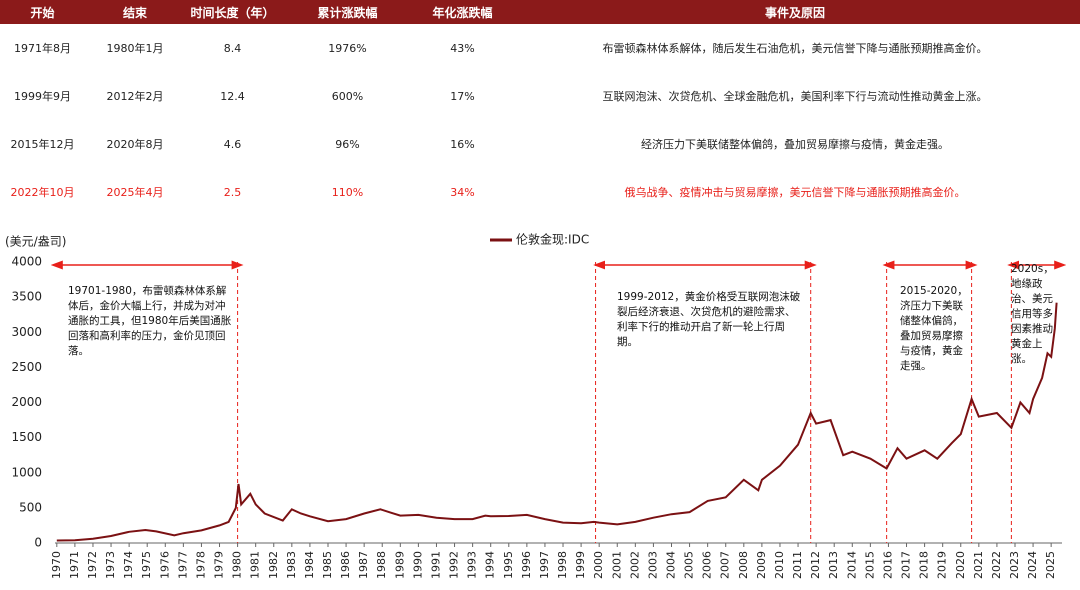 The width and height of the screenshot is (1080, 590). What do you see at coordinates (219, 565) in the screenshot?
I see `x-tick-label: 1979` at bounding box center [219, 565].